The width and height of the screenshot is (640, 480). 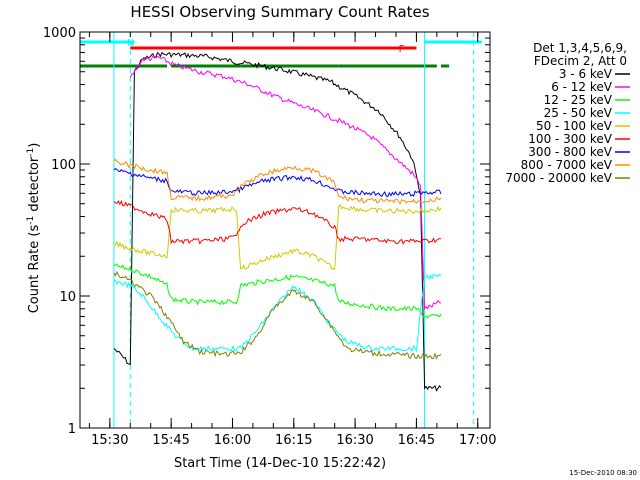 What do you see at coordinates (31, 152) in the screenshot?
I see `y-axis-label-sup2: -1` at bounding box center [31, 152].